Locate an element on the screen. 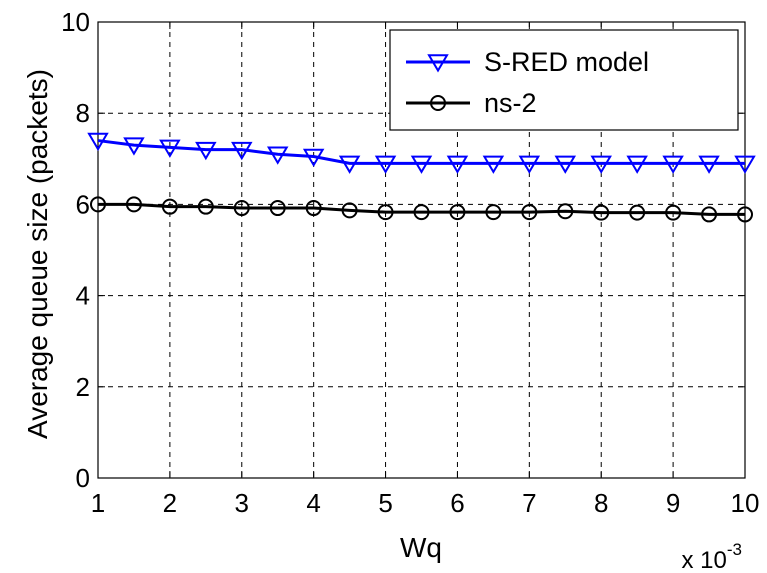 The width and height of the screenshot is (767, 573). y-axis-label: Average queue size (packets) is located at coordinates (37, 254).